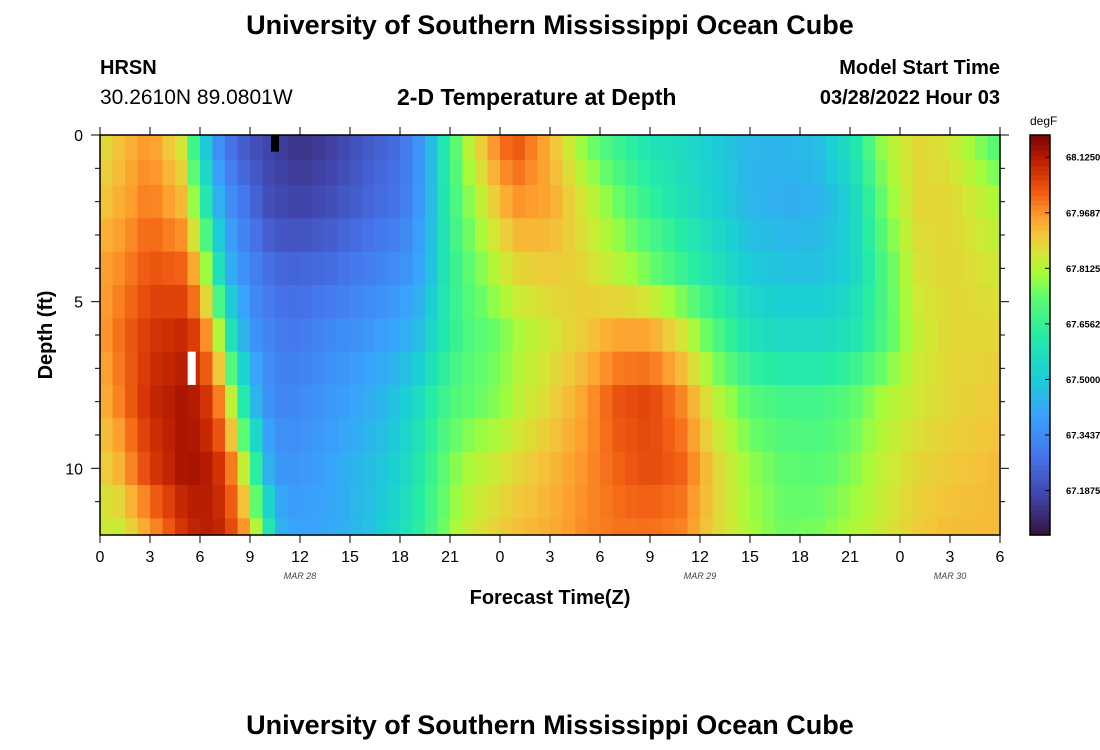 The height and width of the screenshot is (750, 1100). What do you see at coordinates (1083, 269) in the screenshot?
I see `colorbar-tick-label: 67.8125` at bounding box center [1083, 269].